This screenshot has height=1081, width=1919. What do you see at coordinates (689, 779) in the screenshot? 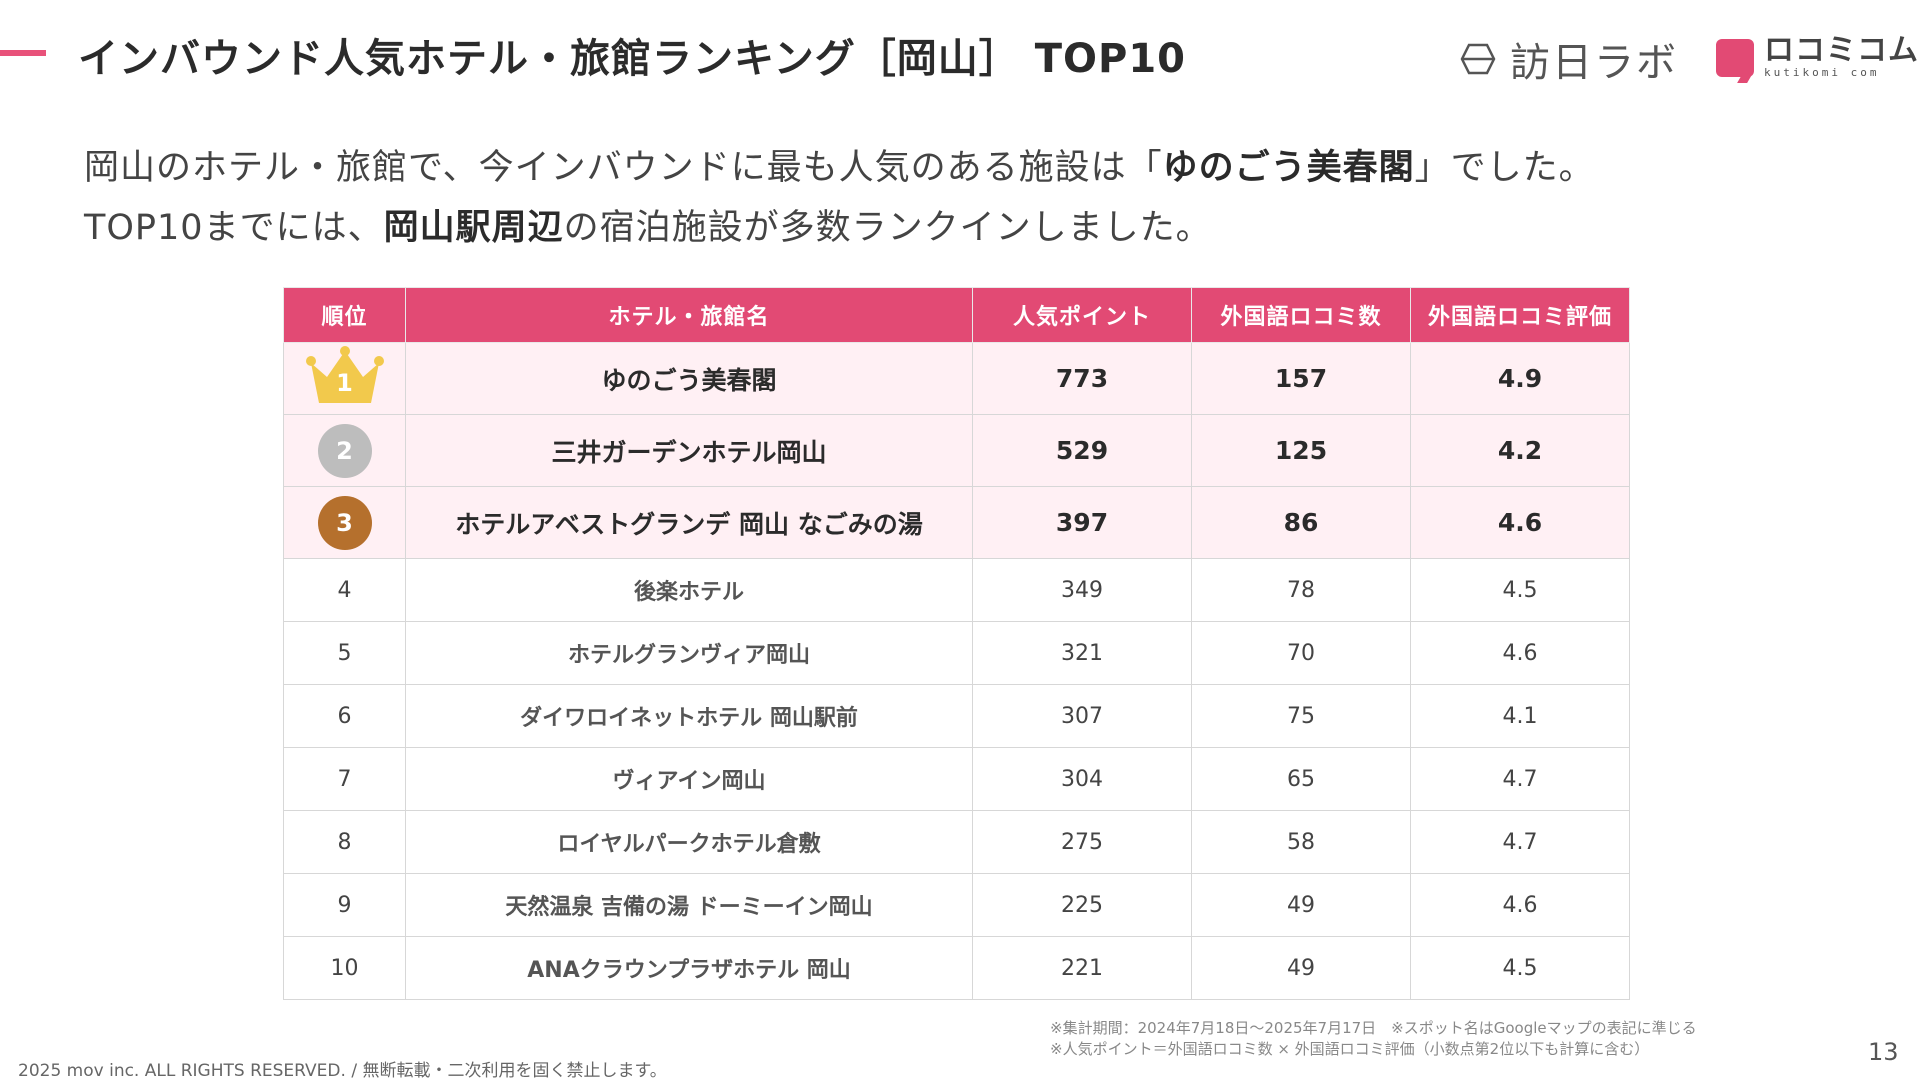
I see `hotel-name: ヴィアイン岡山` at bounding box center [689, 779].